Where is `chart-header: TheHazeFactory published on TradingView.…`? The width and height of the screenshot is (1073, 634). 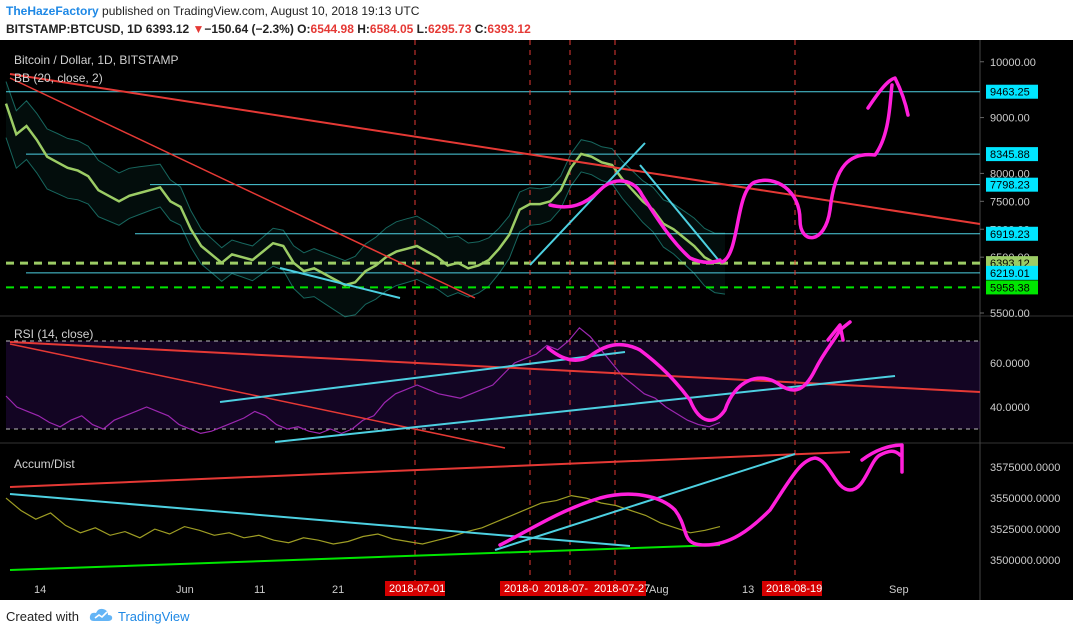
chart-header: TheHazeFactory published on TradingView.… is located at coordinates (536, 20).